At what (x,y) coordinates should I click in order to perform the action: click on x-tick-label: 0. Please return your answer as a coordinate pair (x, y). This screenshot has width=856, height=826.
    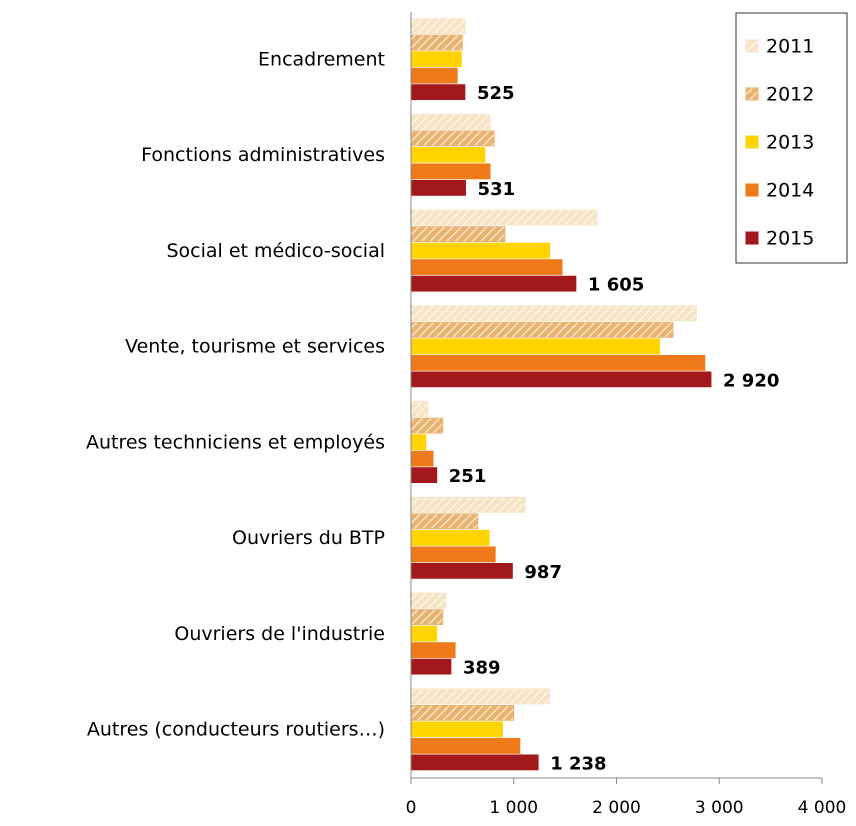
    Looking at the image, I should click on (411, 808).